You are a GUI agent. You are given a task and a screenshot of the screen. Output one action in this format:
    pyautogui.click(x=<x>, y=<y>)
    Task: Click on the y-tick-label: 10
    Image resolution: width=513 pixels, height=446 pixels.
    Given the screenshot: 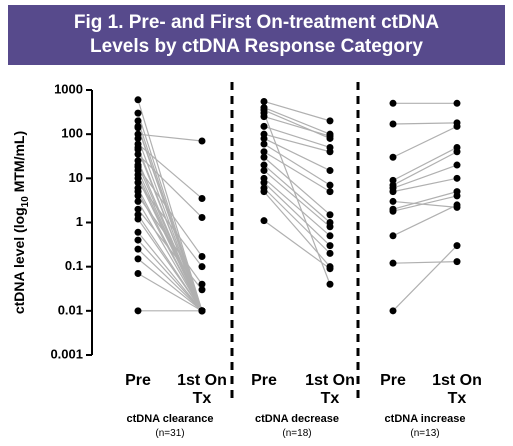 What is the action you would take?
    pyautogui.click(x=76, y=177)
    